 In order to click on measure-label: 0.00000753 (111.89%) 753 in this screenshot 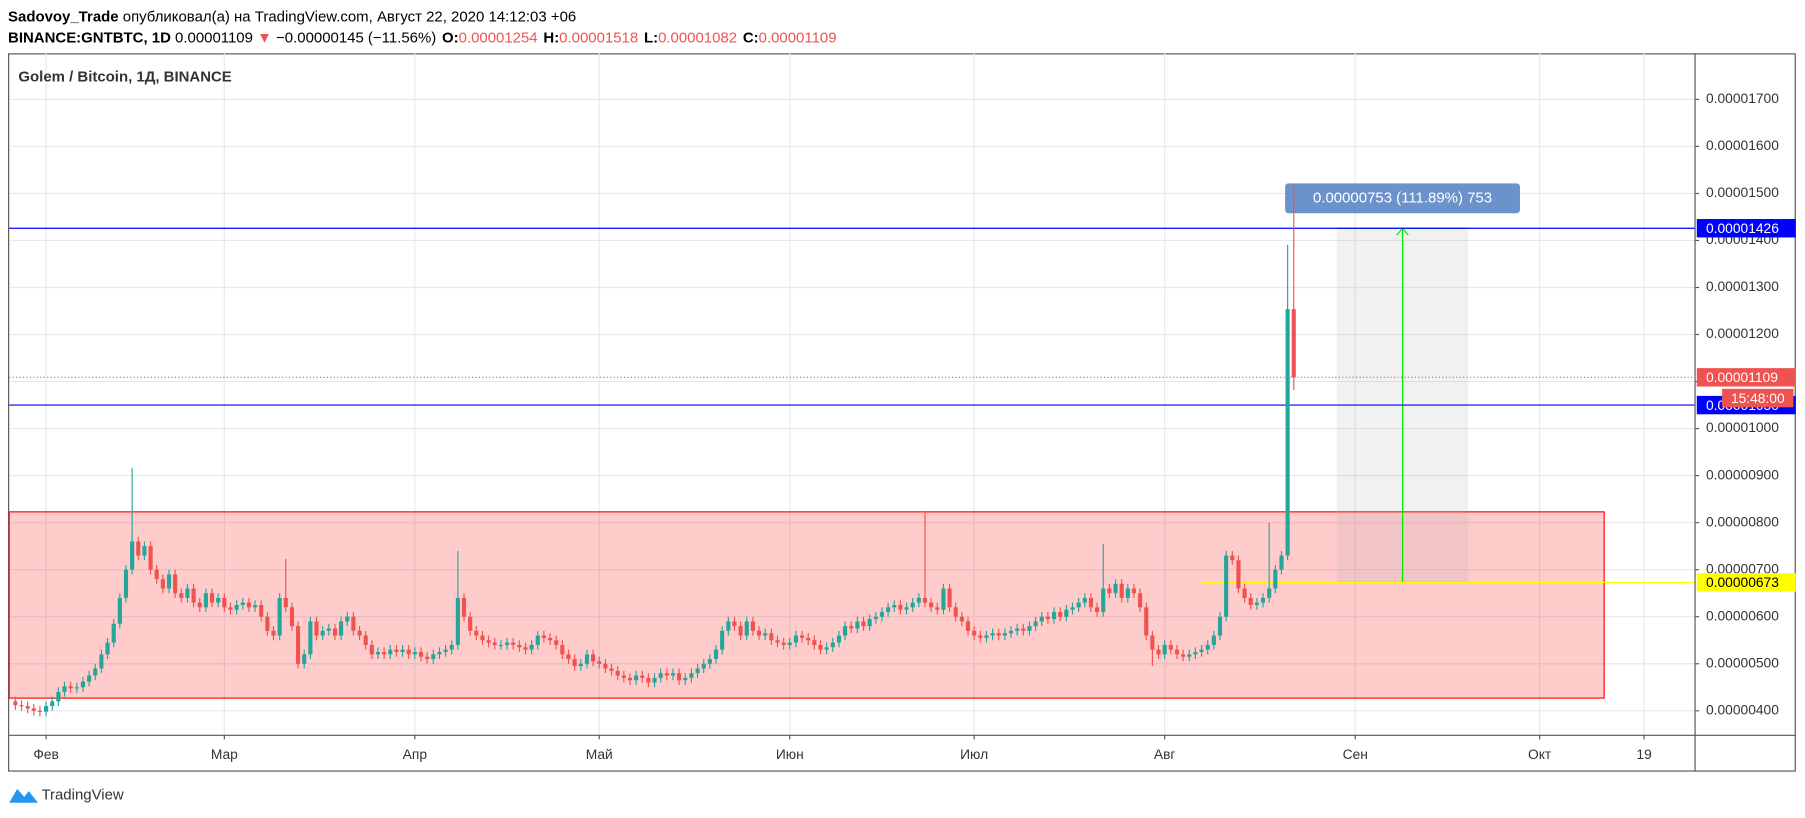, I will do `click(1402, 197)`.